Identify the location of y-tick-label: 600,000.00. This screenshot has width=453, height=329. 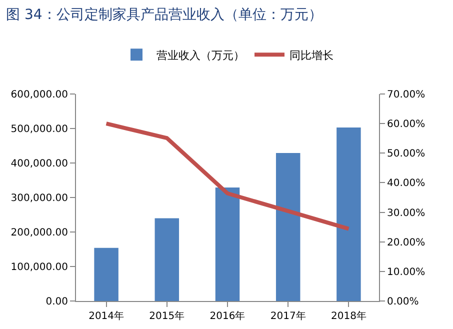
(39, 95).